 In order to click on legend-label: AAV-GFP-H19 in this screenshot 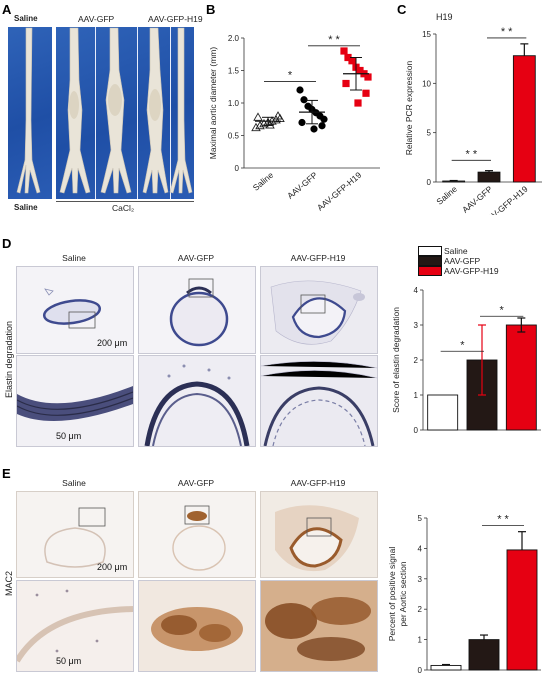, I will do `click(471, 271)`.